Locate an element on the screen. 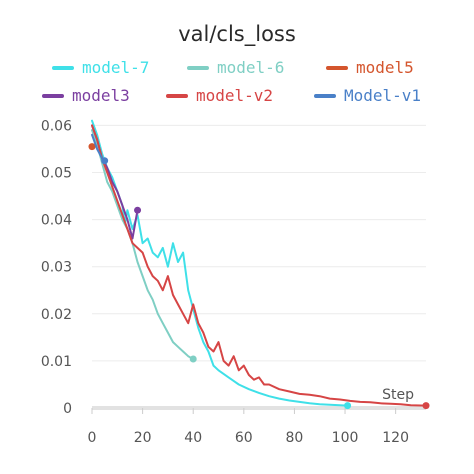  x-tick-label: 120 is located at coordinates (395, 438).